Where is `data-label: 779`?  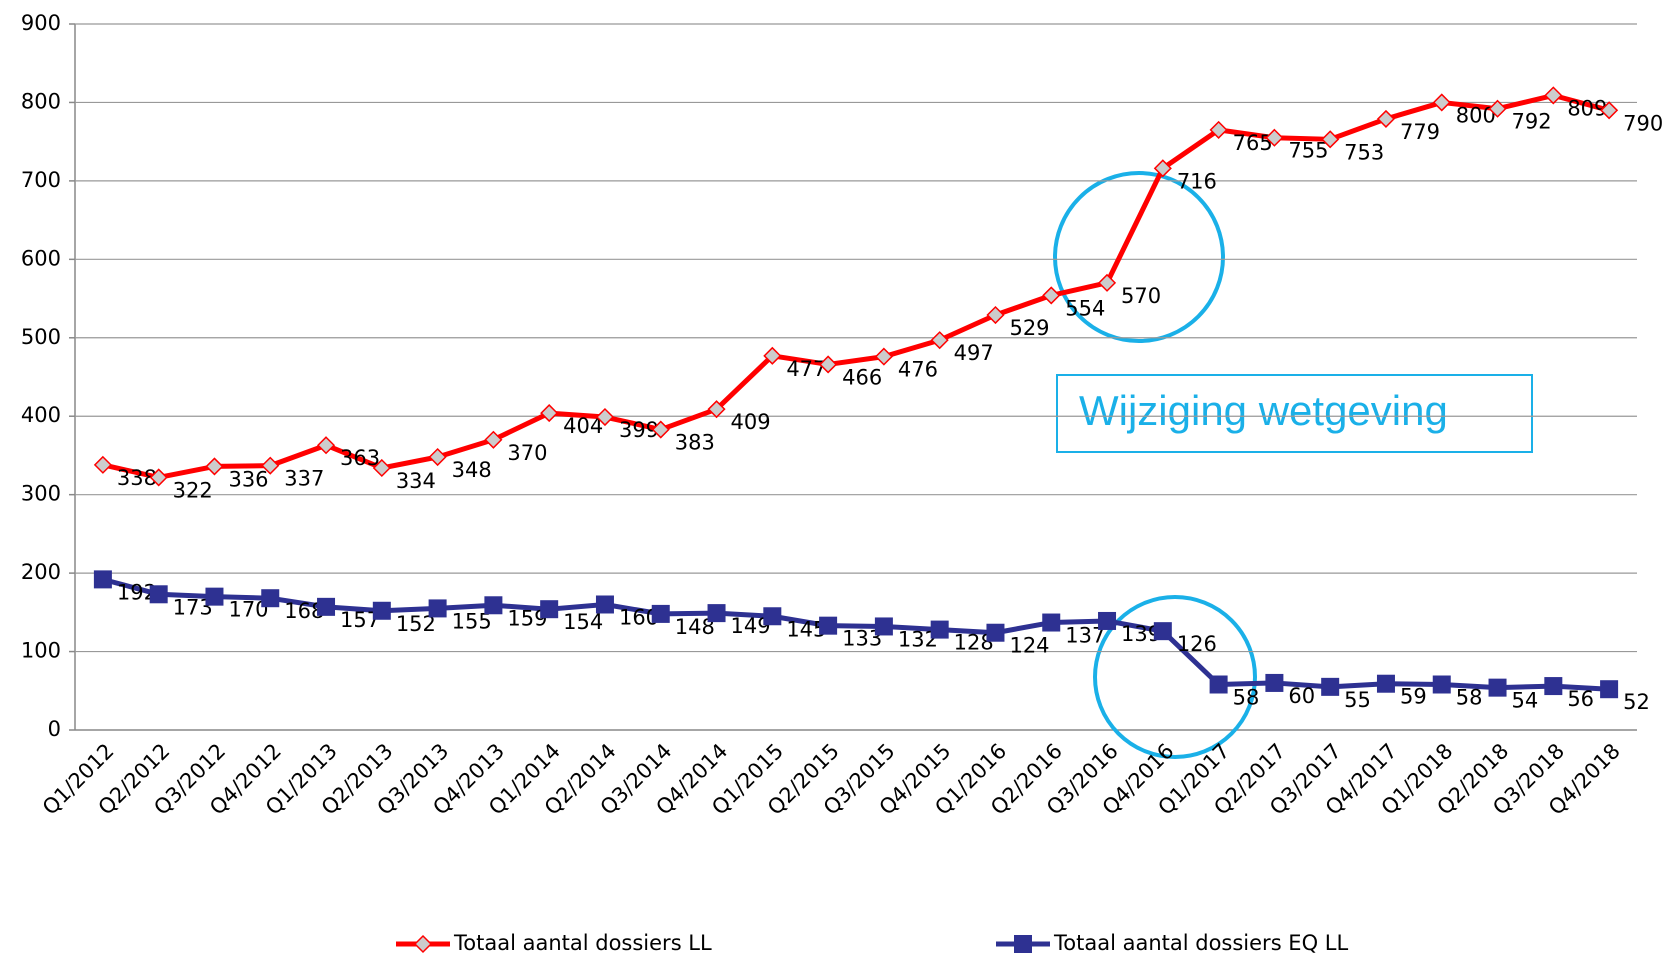
data-label: 779 is located at coordinates (1420, 132).